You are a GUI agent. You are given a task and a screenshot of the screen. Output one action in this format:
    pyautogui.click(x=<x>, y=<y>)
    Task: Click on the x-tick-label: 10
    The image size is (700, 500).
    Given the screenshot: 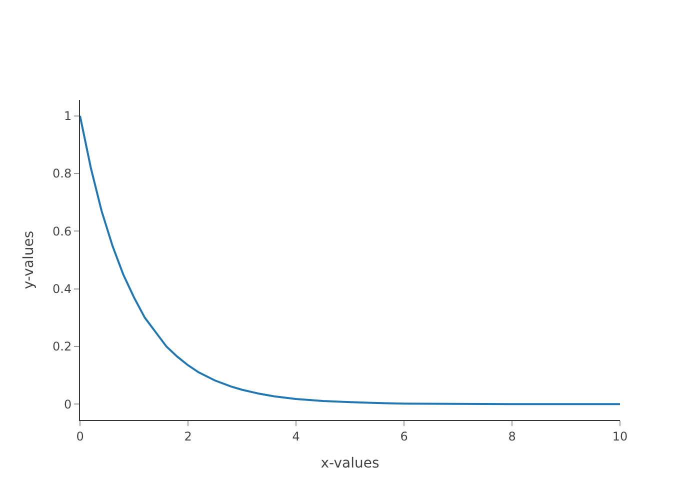 What is the action you would take?
    pyautogui.click(x=620, y=436)
    